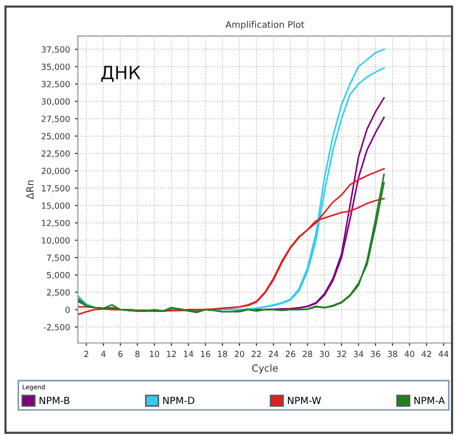 This screenshot has width=458, height=435. Describe the element at coordinates (409, 354) in the screenshot. I see `x-tick-label: 40` at that location.